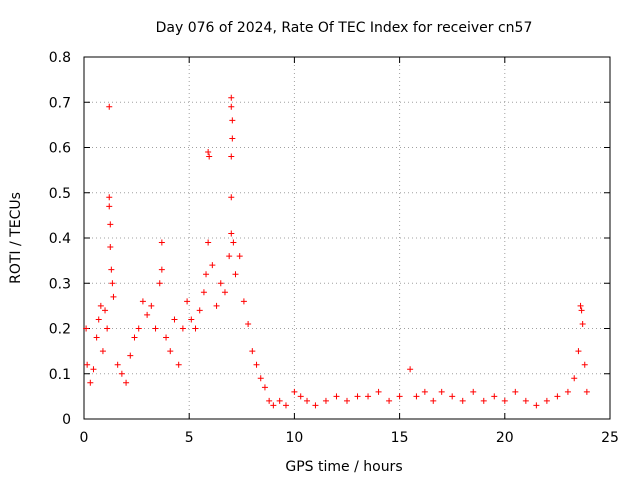 Image resolution: width=640 pixels, height=480 pixels. Describe the element at coordinates (60, 58) in the screenshot. I see `y-tick-label: 0.8` at that location.